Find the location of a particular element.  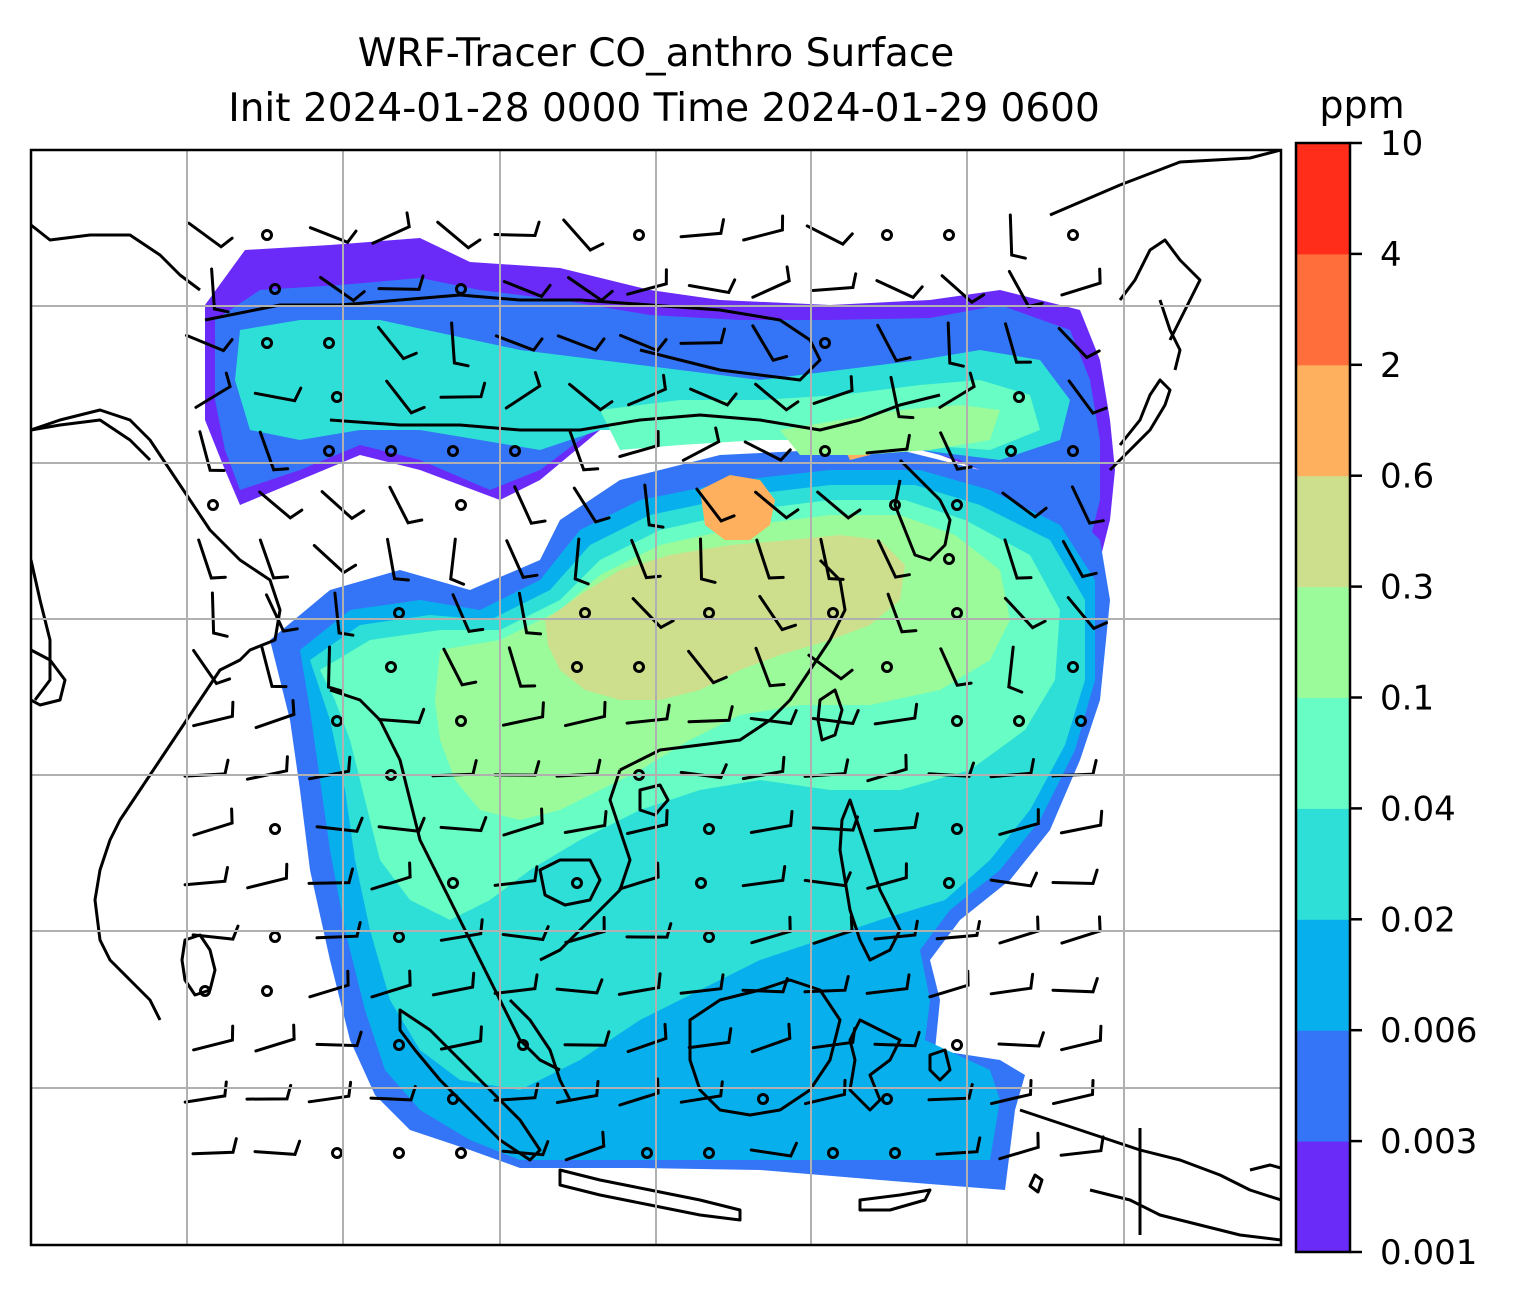

border-mongolia-south is located at coordinates (635, 412).